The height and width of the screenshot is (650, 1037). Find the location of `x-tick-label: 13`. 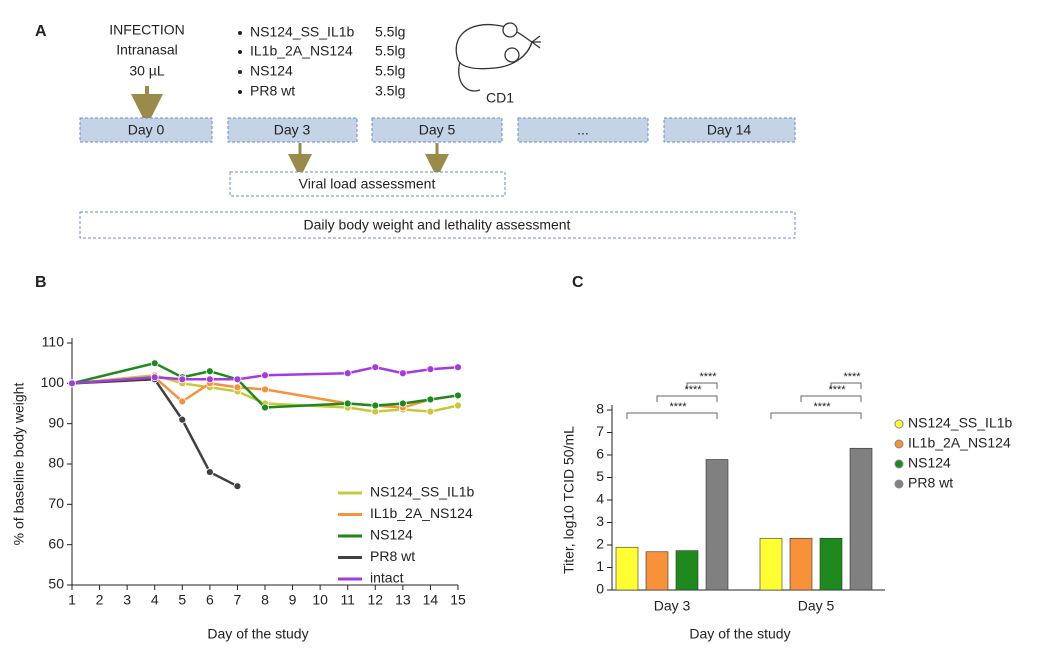

x-tick-label: 13 is located at coordinates (403, 600).